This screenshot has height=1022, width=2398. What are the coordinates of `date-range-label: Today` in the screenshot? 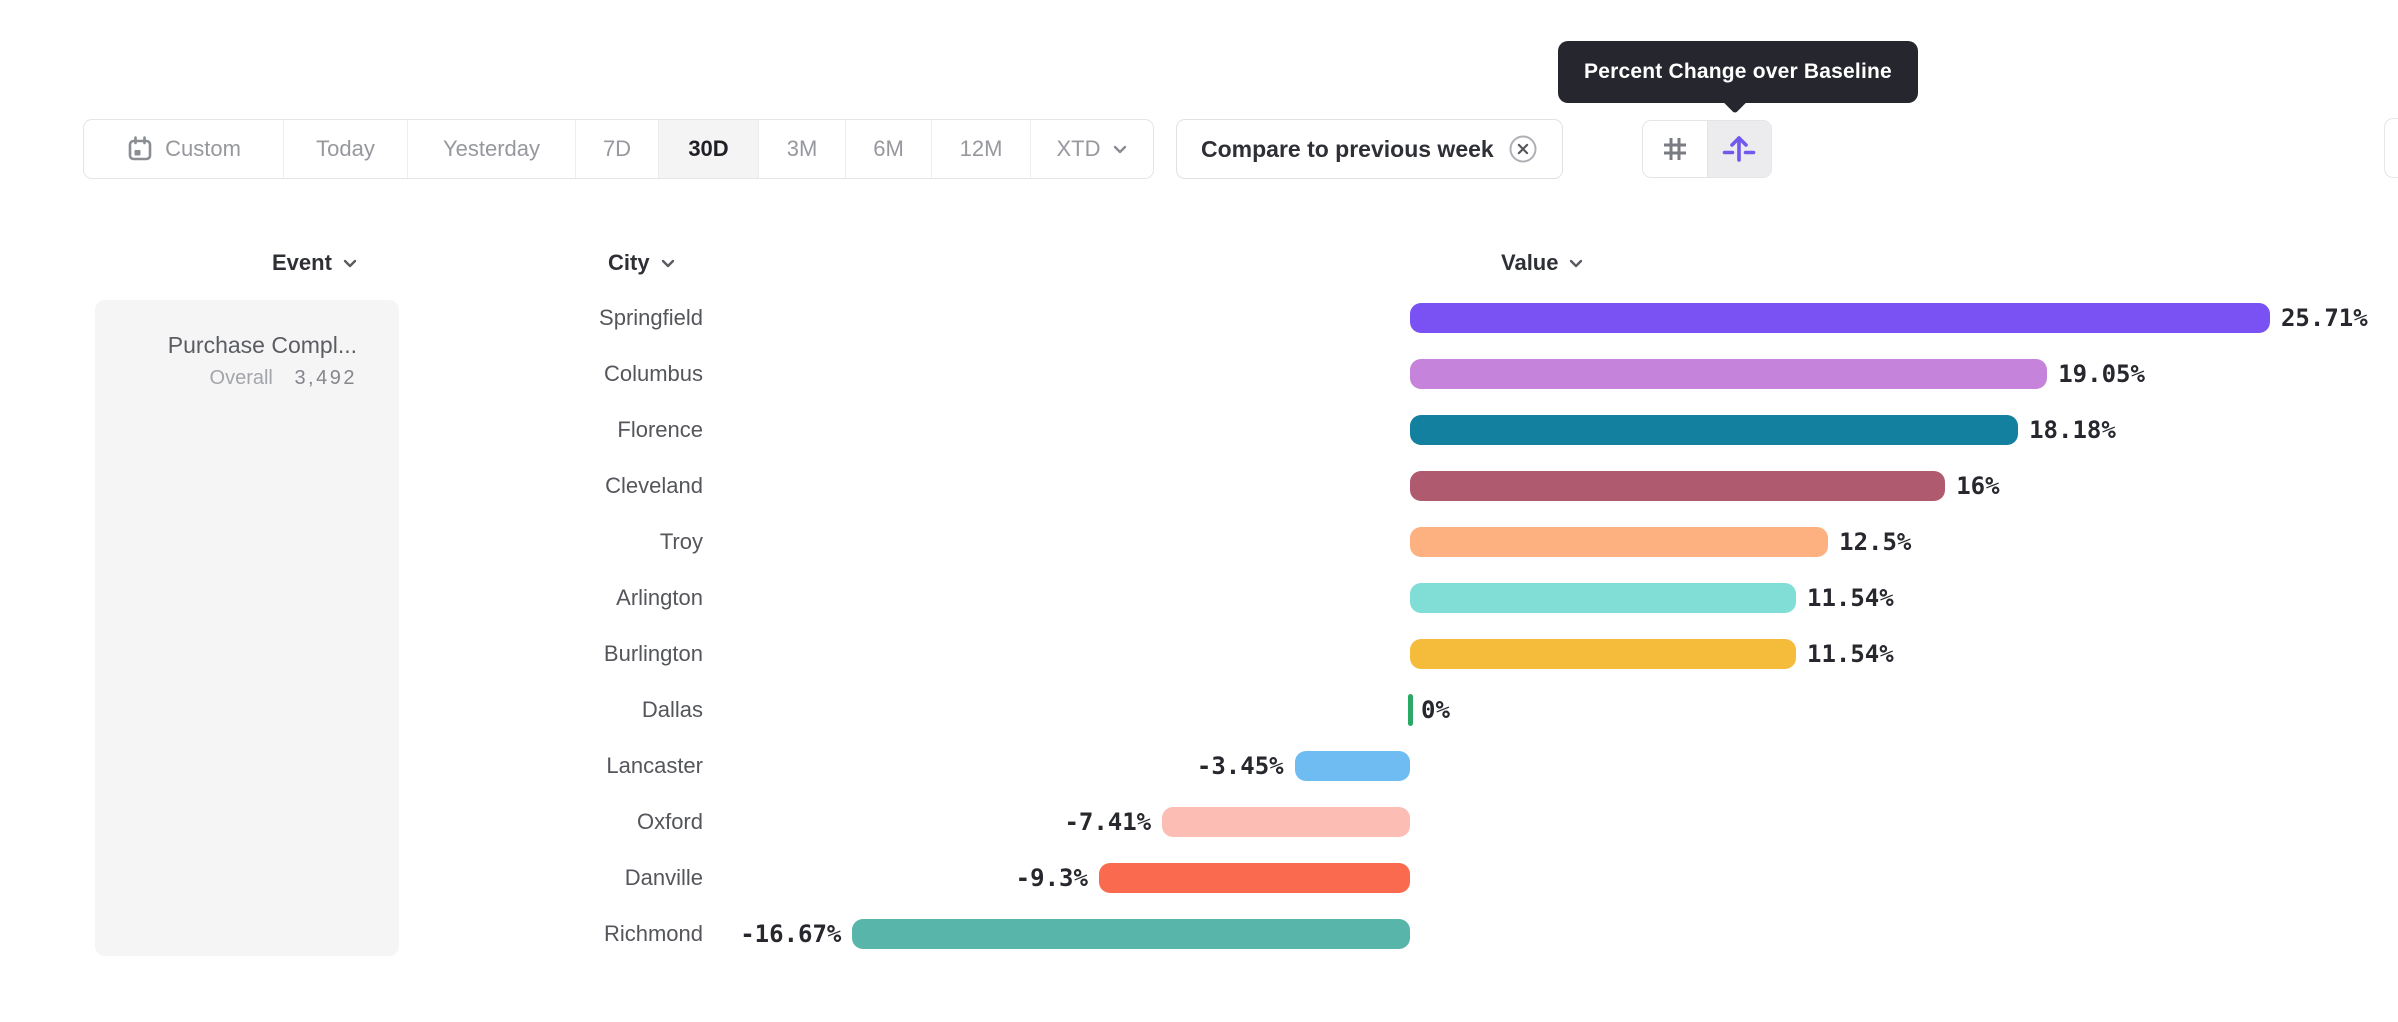 It's located at (345, 148).